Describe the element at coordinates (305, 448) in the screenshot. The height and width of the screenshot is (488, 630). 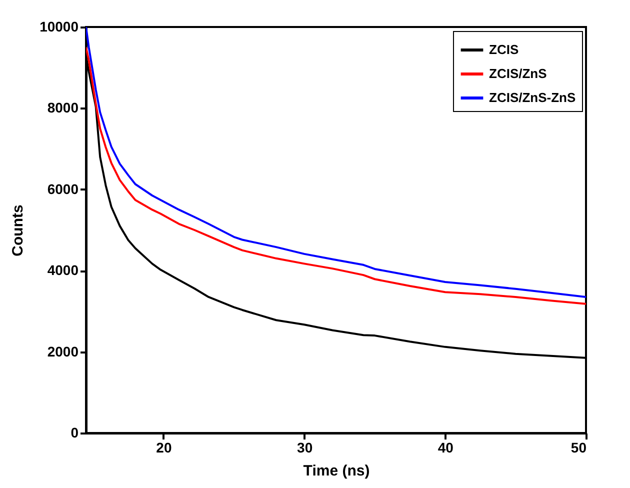
I see `x-tick-label: 30` at that location.